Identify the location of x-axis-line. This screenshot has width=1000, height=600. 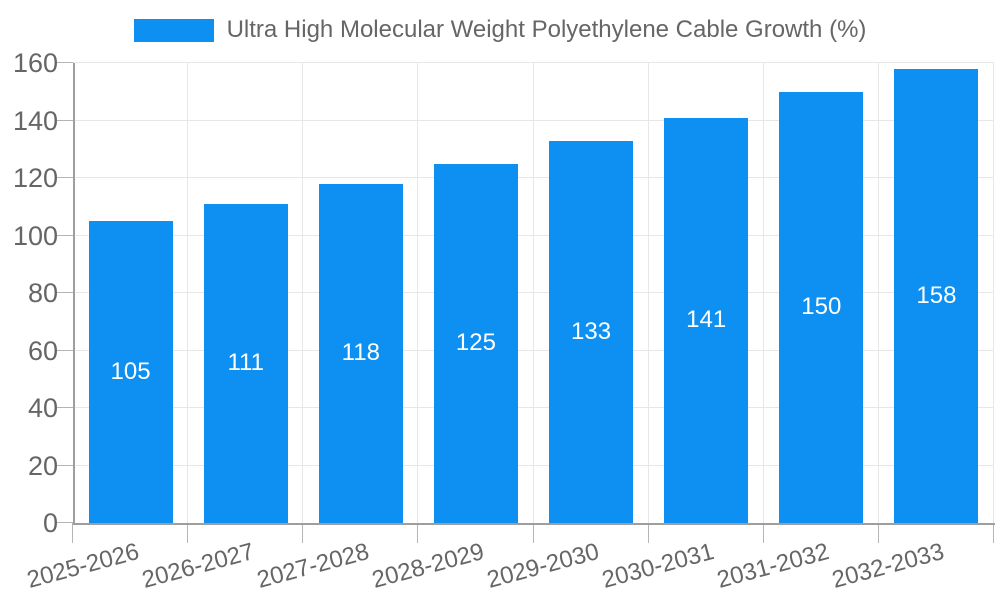
(534, 524).